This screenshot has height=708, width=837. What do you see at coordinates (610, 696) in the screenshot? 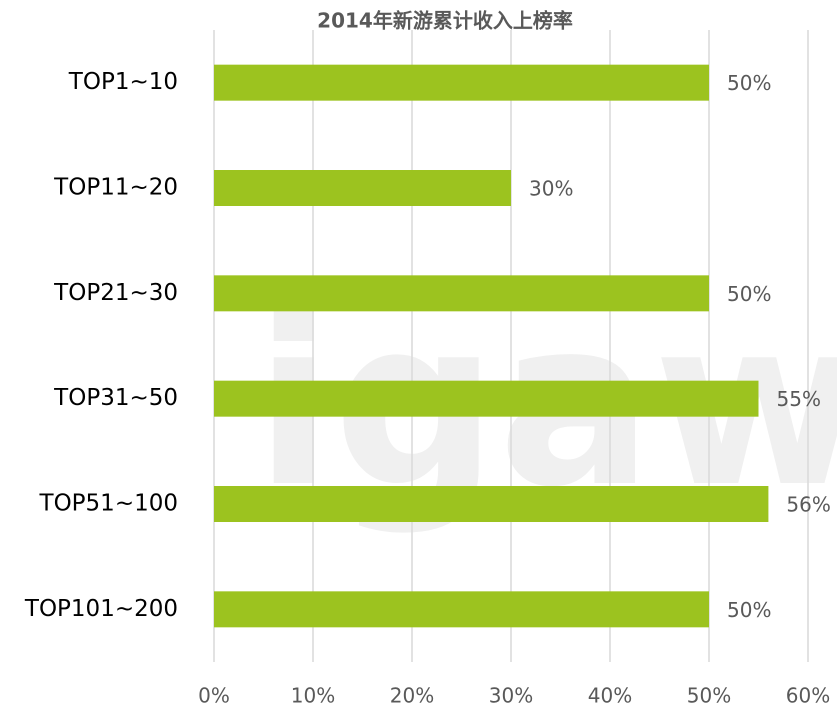
I see `x-tick-label: 40%` at bounding box center [610, 696].